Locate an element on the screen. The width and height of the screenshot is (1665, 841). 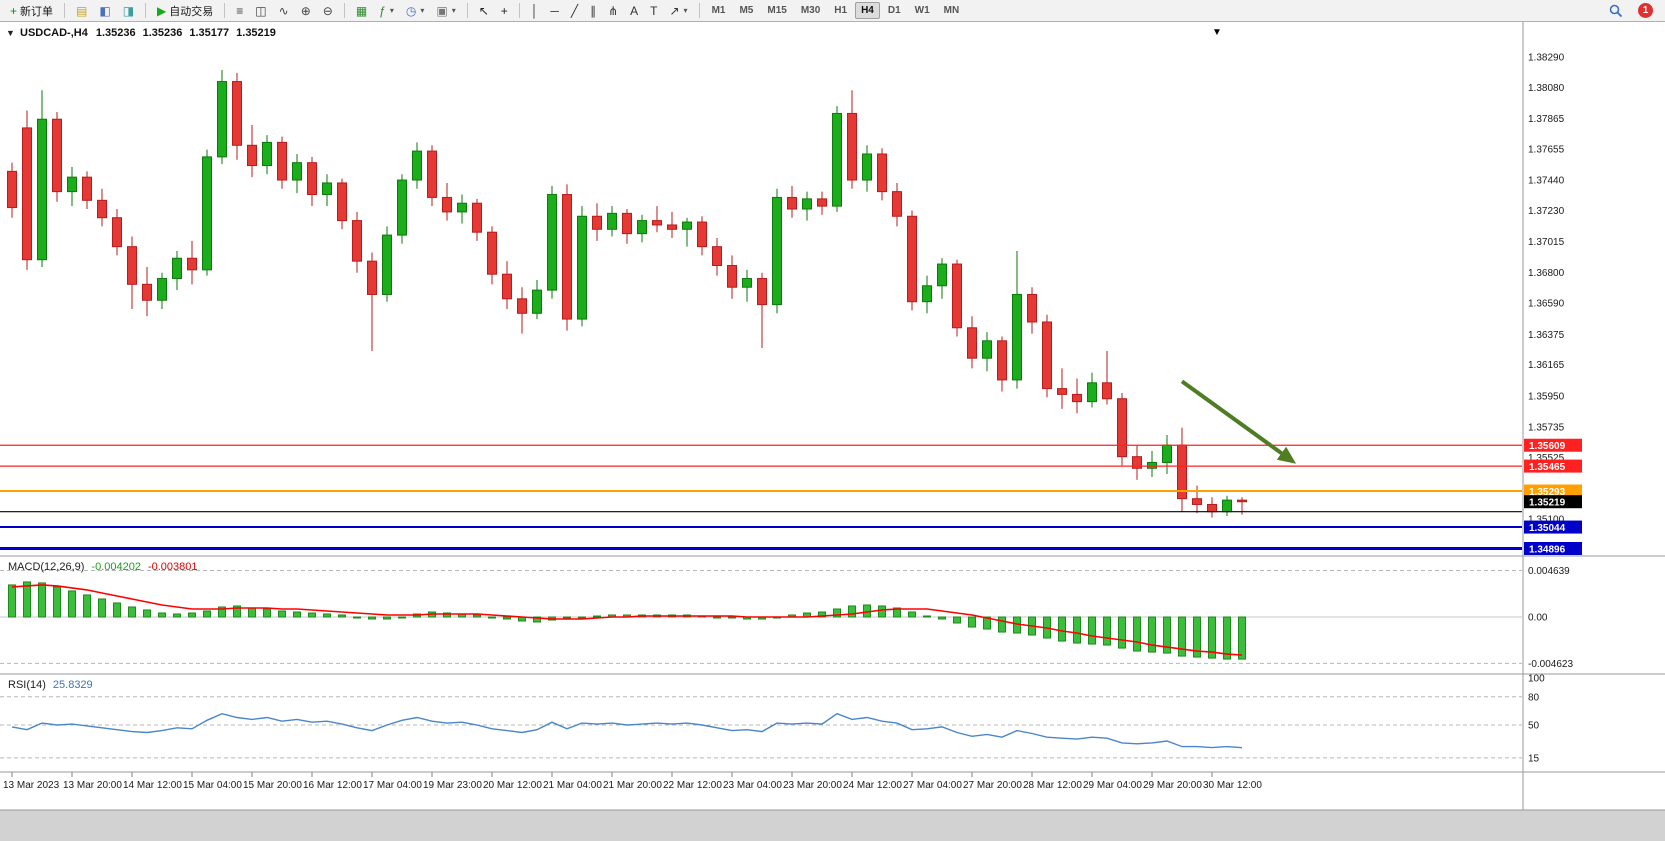
tile-windows-button: ▦ is located at coordinates (361, 11).